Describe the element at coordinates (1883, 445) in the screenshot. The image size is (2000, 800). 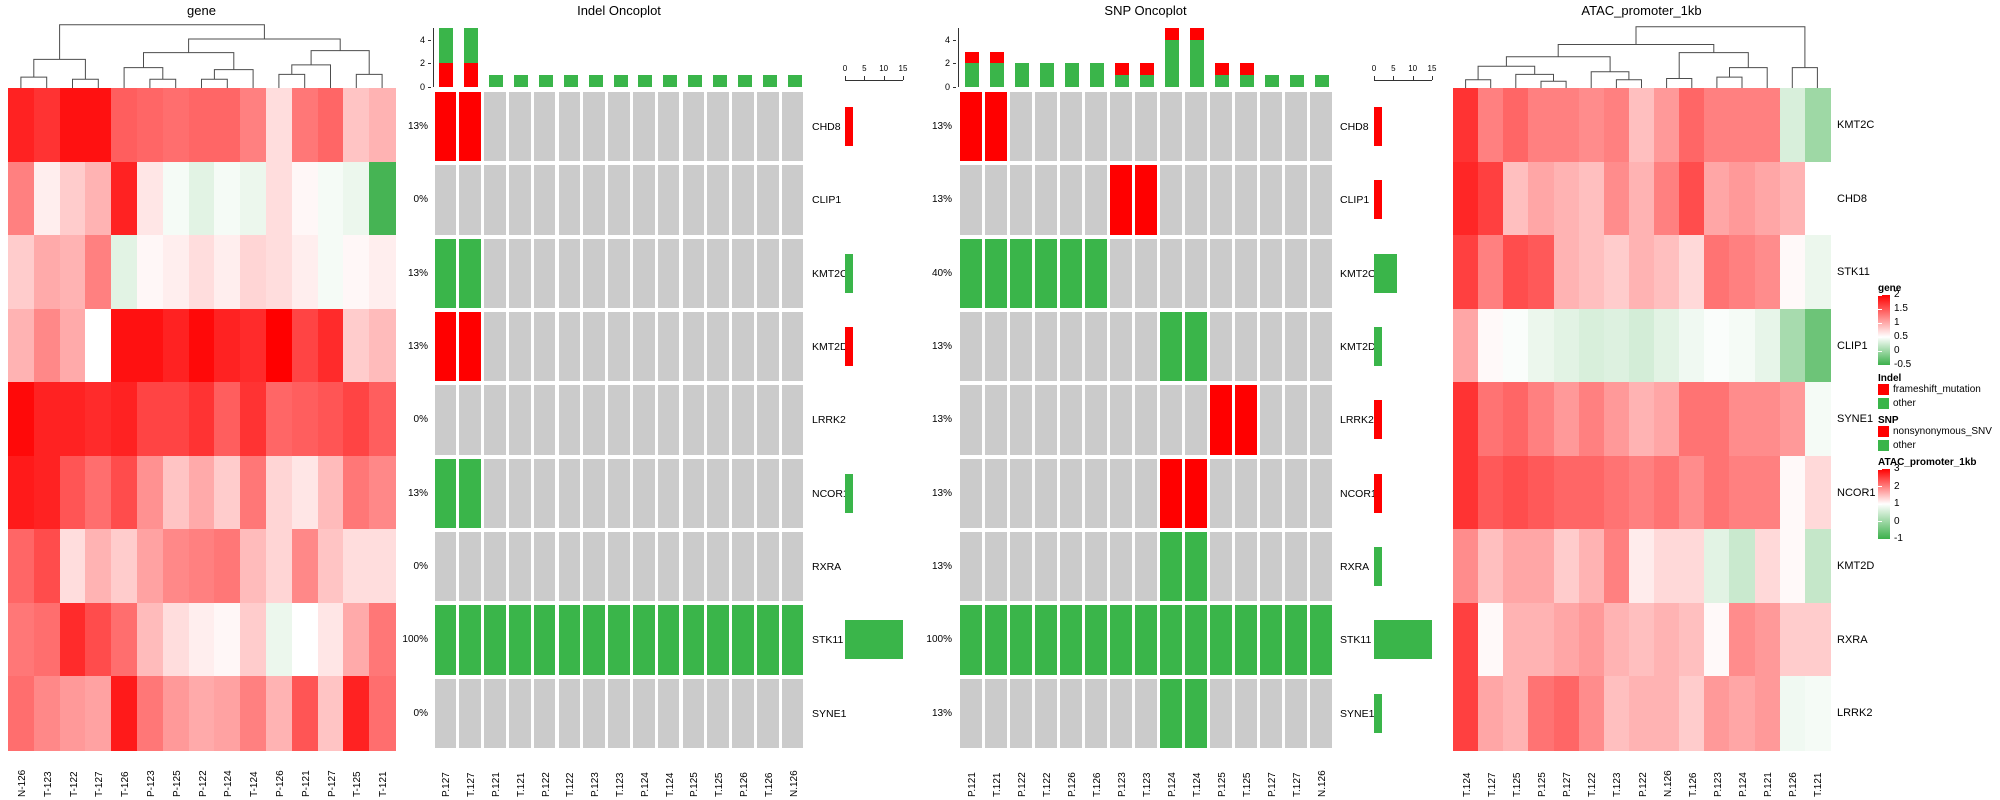
I see `legend-snp-swatch` at that location.